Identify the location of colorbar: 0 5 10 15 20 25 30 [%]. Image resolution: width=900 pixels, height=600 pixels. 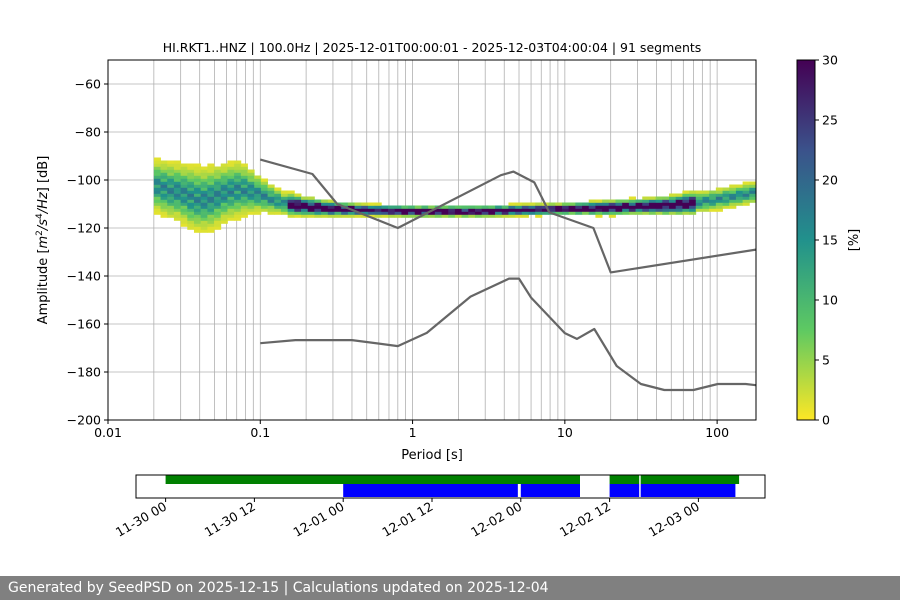
(829, 240).